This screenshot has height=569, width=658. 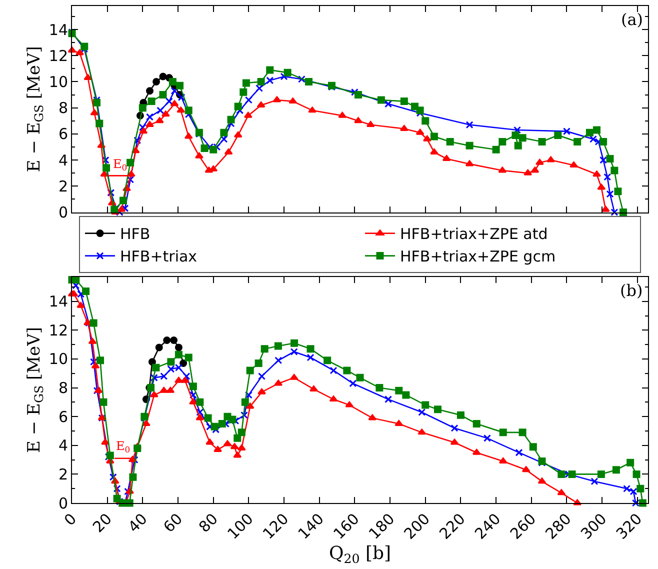 I want to click on x-tick-label: 280, so click(x=558, y=526).